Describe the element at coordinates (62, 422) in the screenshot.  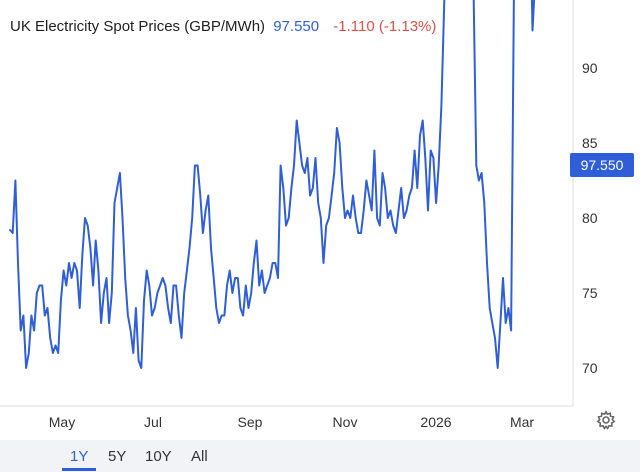
I see `x-tick-label: May` at that location.